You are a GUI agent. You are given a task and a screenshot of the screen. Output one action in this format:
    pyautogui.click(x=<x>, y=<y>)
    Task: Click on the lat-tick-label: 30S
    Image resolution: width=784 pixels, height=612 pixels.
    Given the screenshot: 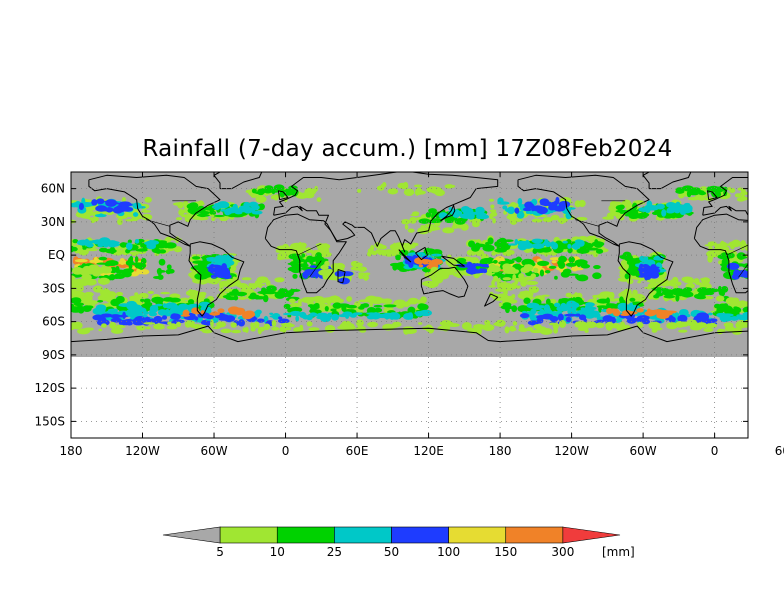 What is the action you would take?
    pyautogui.click(x=53, y=288)
    